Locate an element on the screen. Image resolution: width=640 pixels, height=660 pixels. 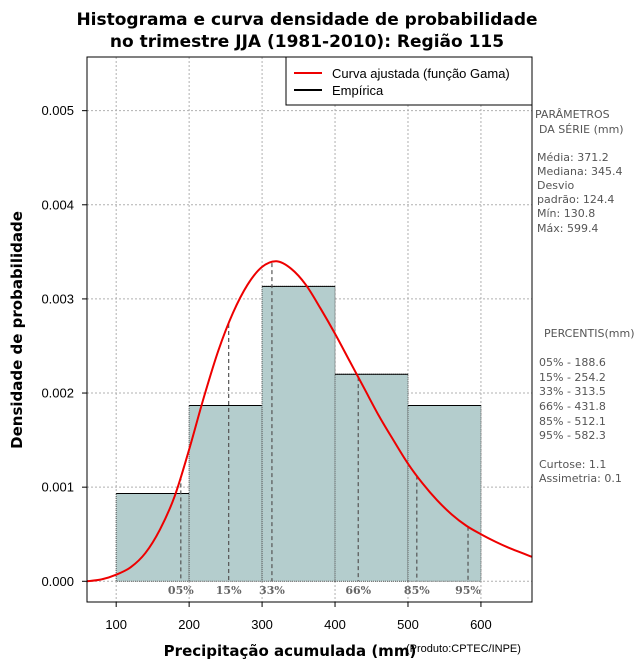
percentil-05: 05% - 188.6 is located at coordinates (572, 362).